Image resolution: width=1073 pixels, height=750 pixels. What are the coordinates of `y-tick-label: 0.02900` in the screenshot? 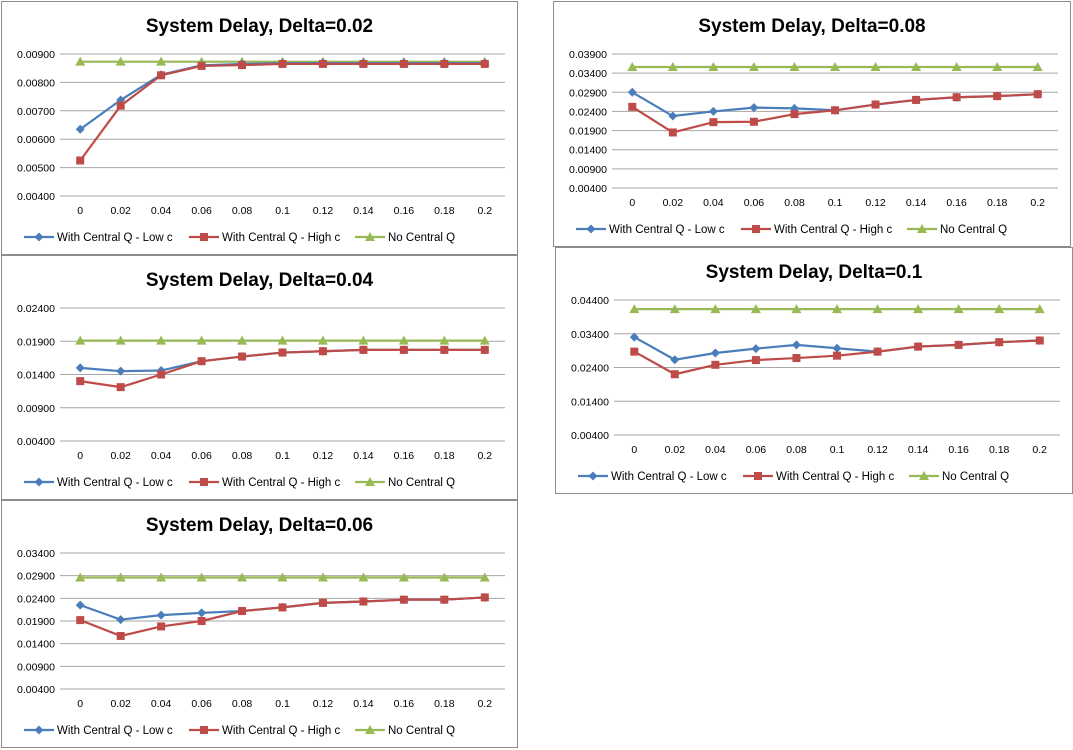 It's located at (588, 93).